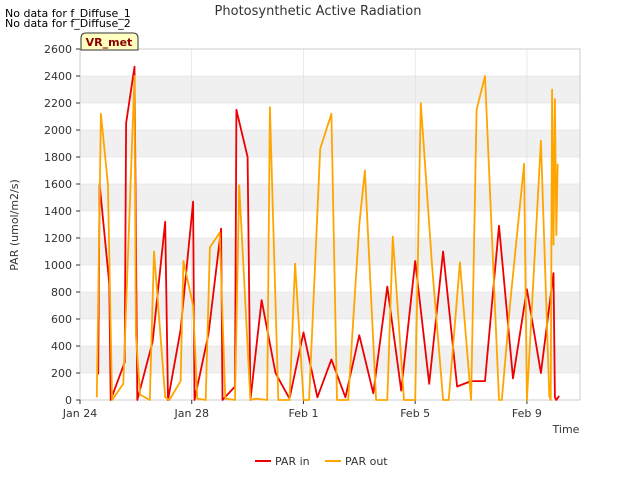 The height and width of the screenshot is (484, 640). Describe the element at coordinates (58, 184) in the screenshot. I see `y-tick-label: 1600` at that location.